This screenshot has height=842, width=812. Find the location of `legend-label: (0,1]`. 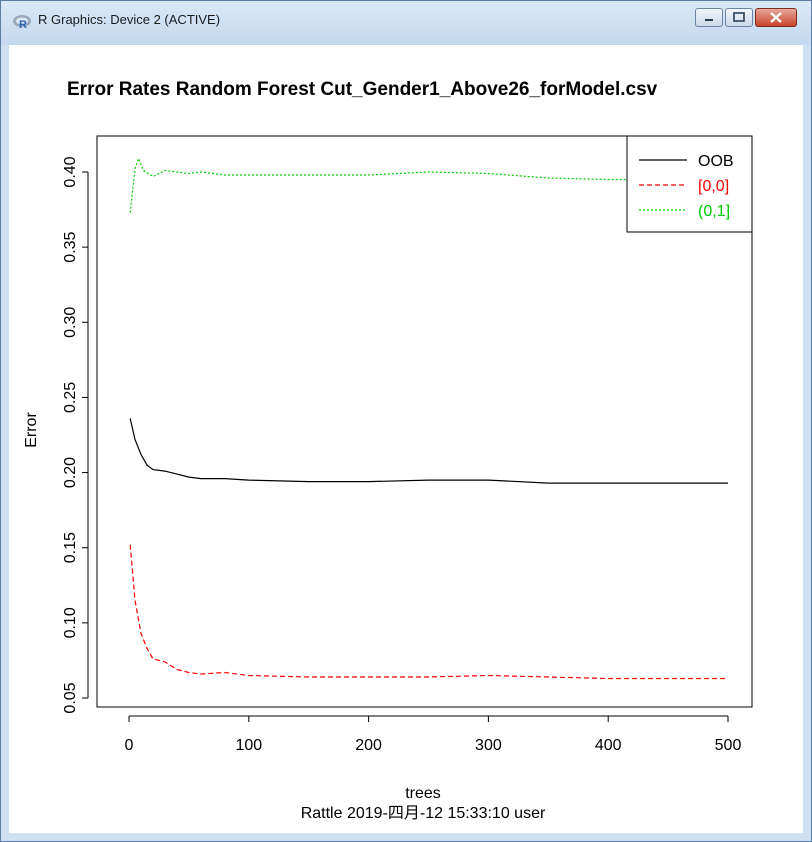

legend-label: (0,1] is located at coordinates (714, 211).